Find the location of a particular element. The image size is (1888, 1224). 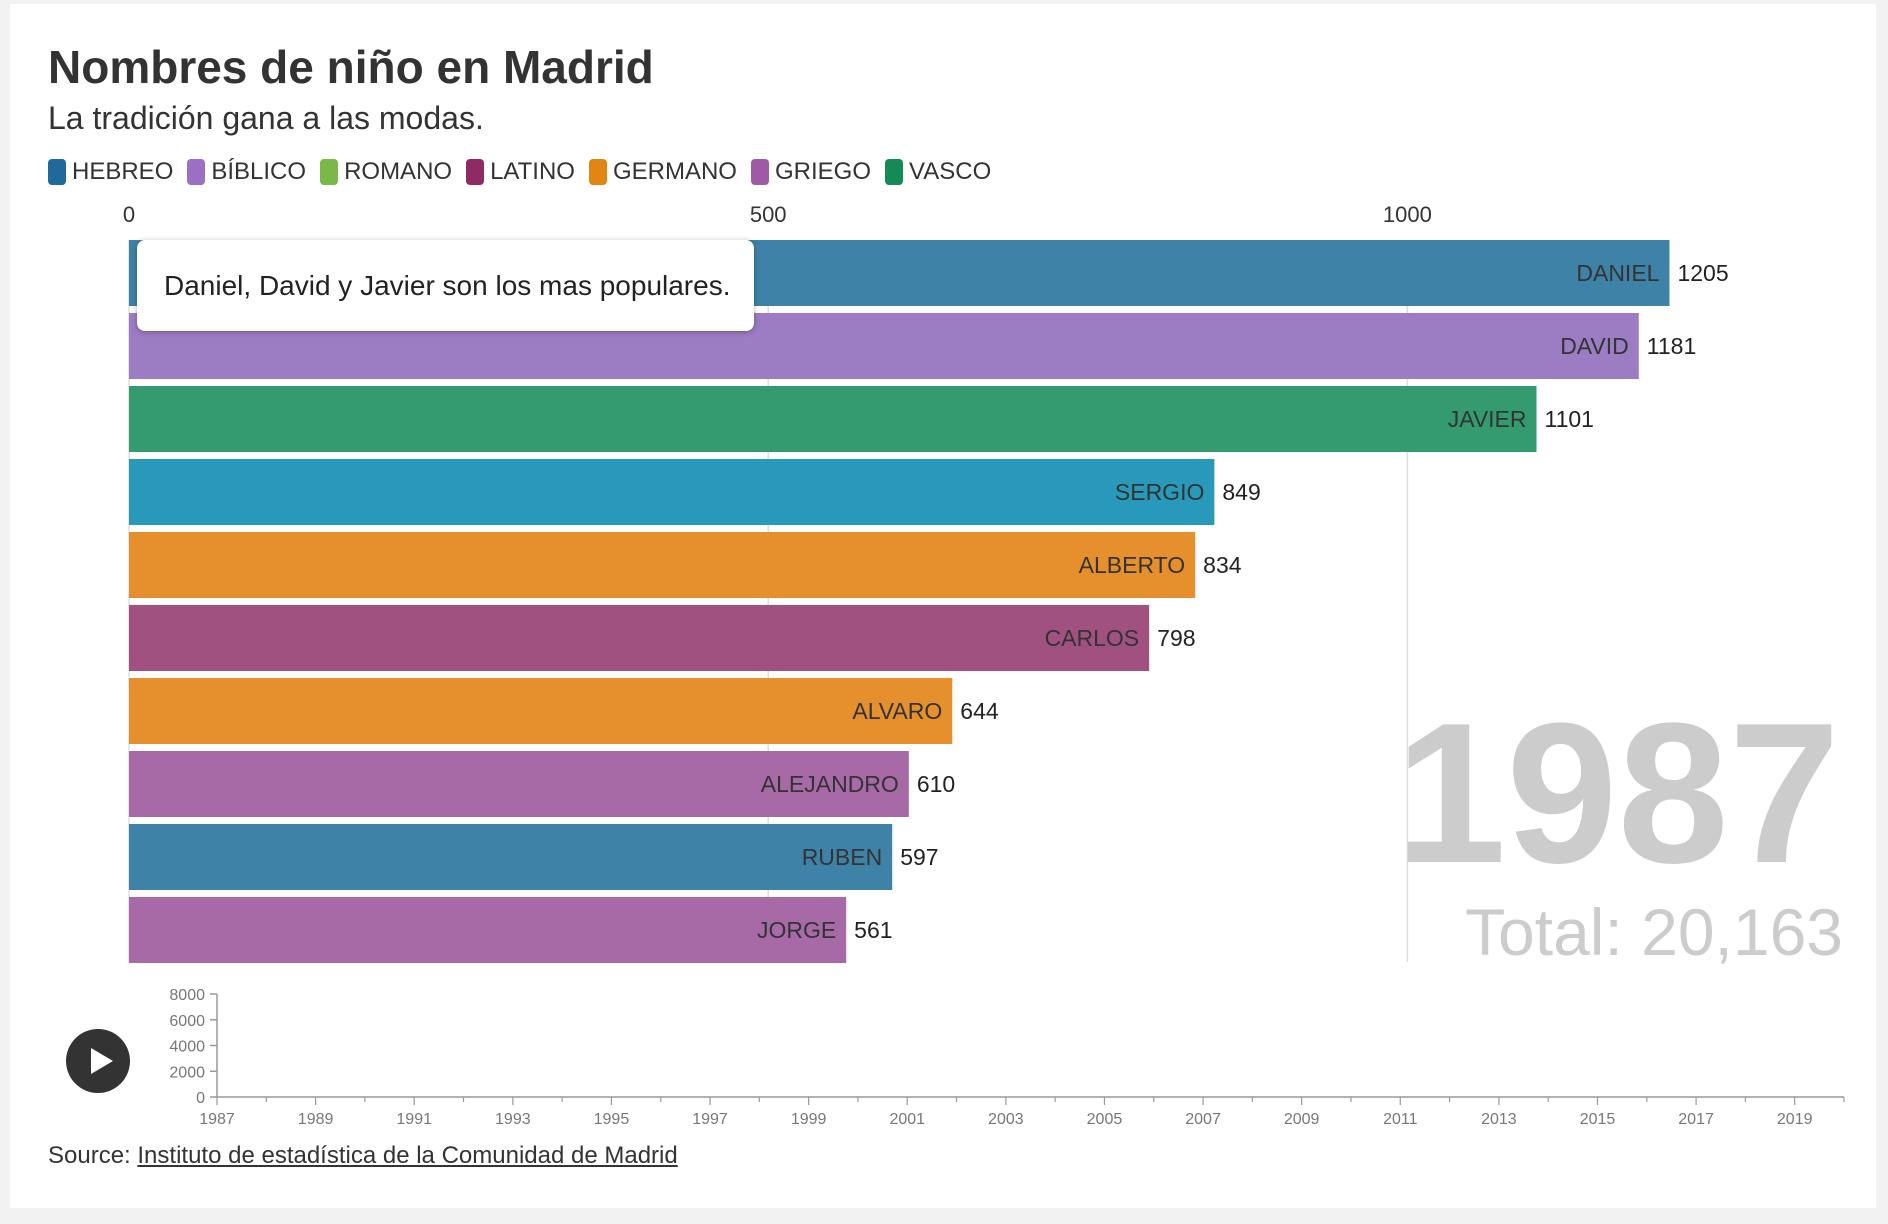

timeline-year-label: 1993 is located at coordinates (513, 1119).